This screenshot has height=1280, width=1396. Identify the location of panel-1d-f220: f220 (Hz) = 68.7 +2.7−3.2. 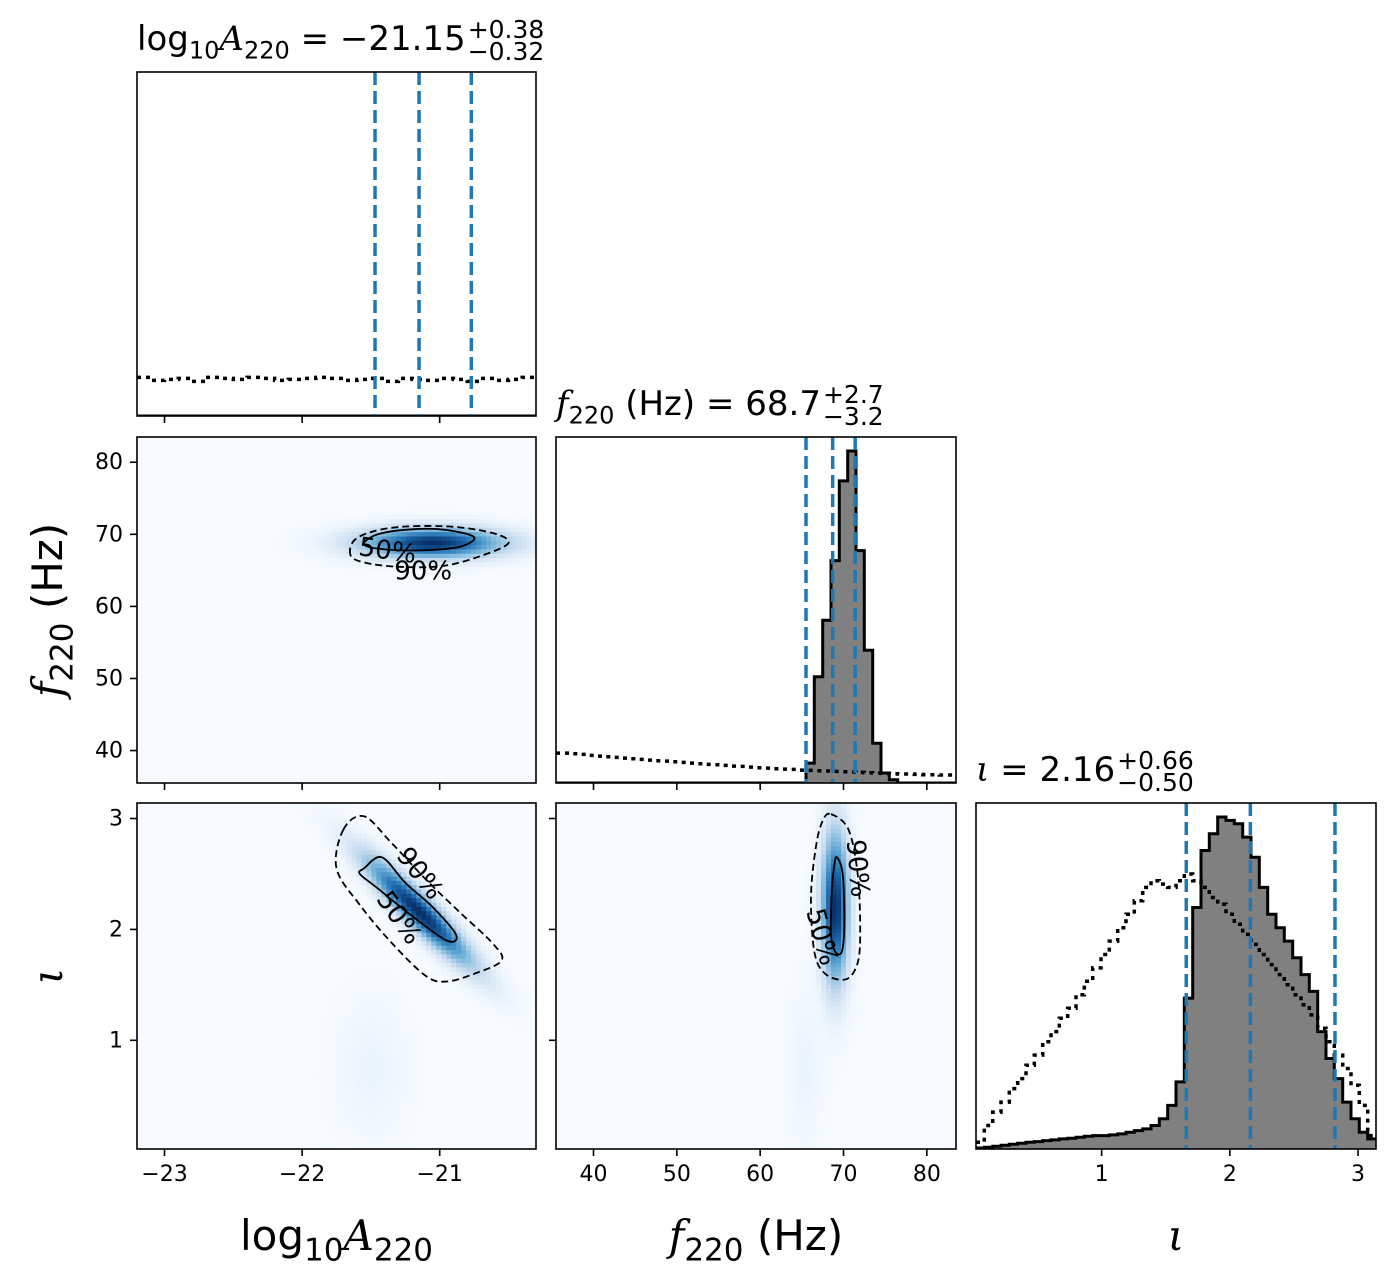
(755, 585).